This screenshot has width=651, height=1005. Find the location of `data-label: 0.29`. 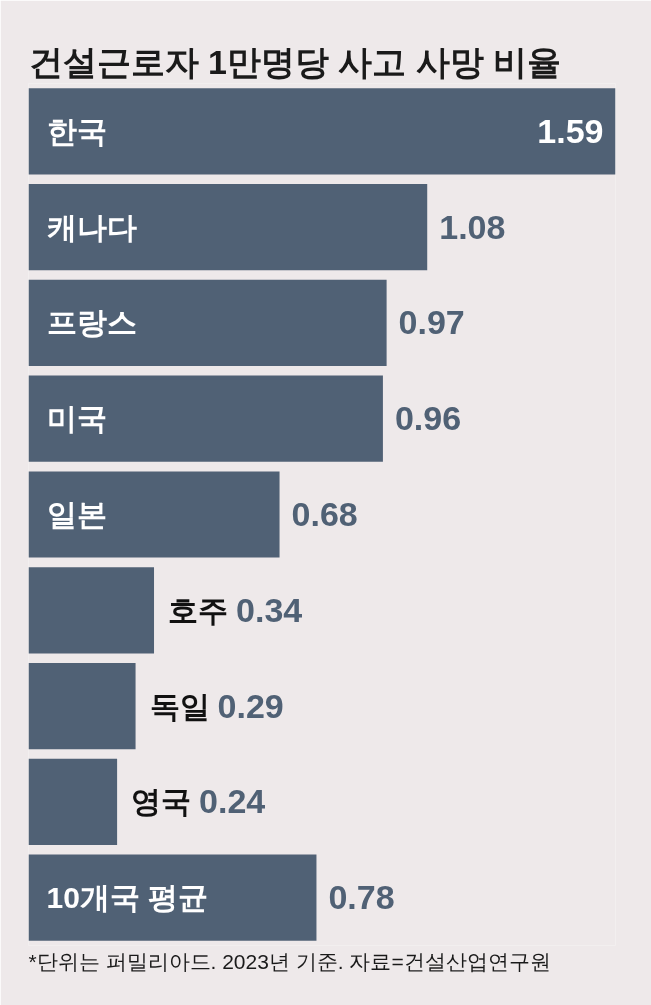

data-label: 0.29 is located at coordinates (250, 705).